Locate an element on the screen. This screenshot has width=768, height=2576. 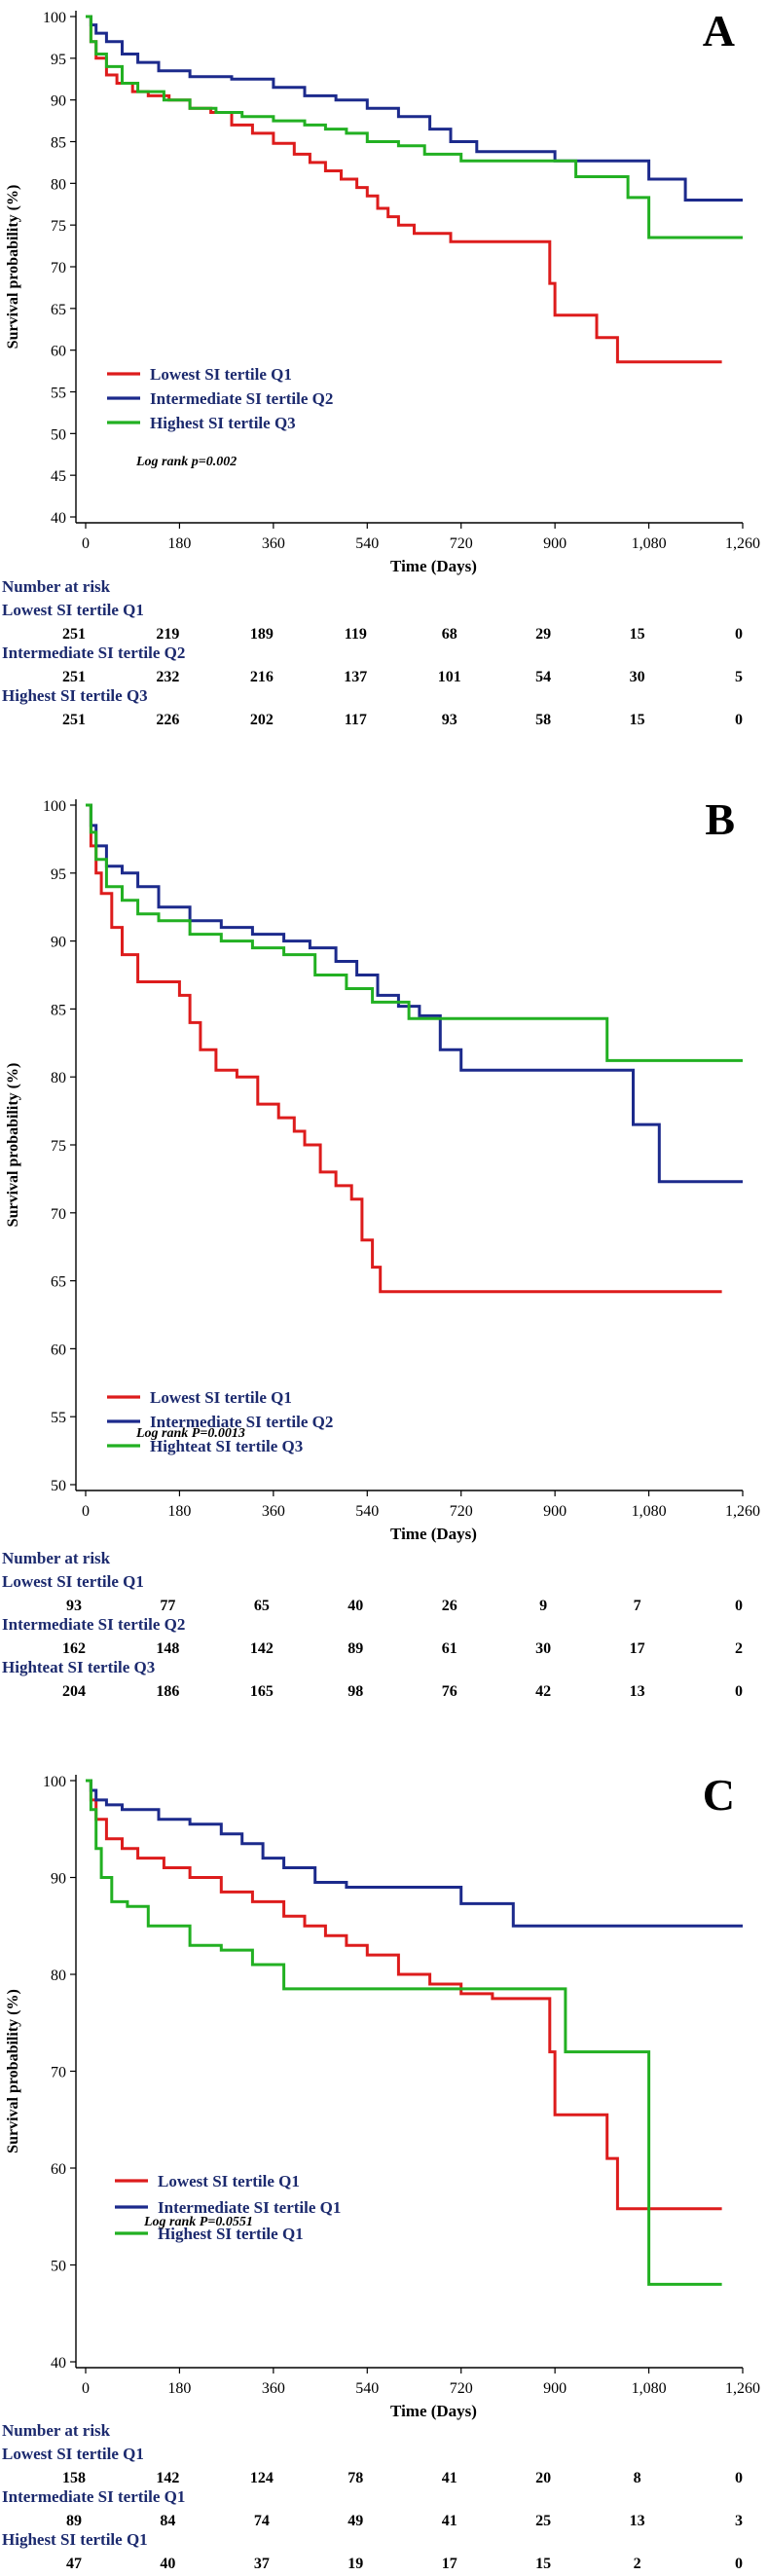
risk-value: 216 is located at coordinates (262, 677).